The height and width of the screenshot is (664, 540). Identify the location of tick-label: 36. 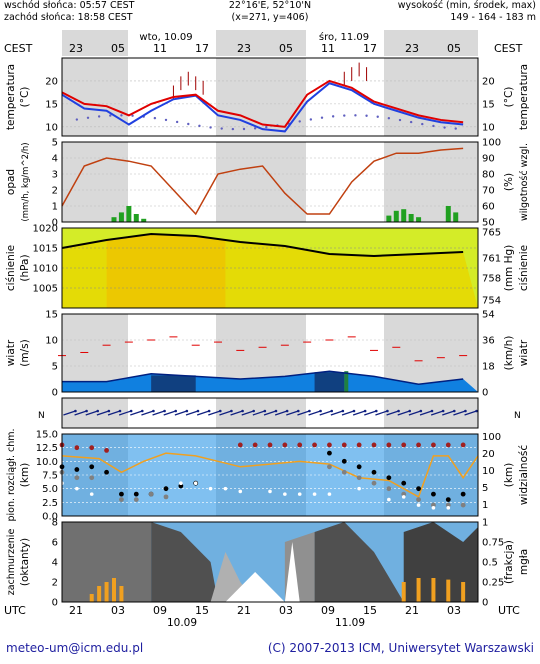
(488, 341).